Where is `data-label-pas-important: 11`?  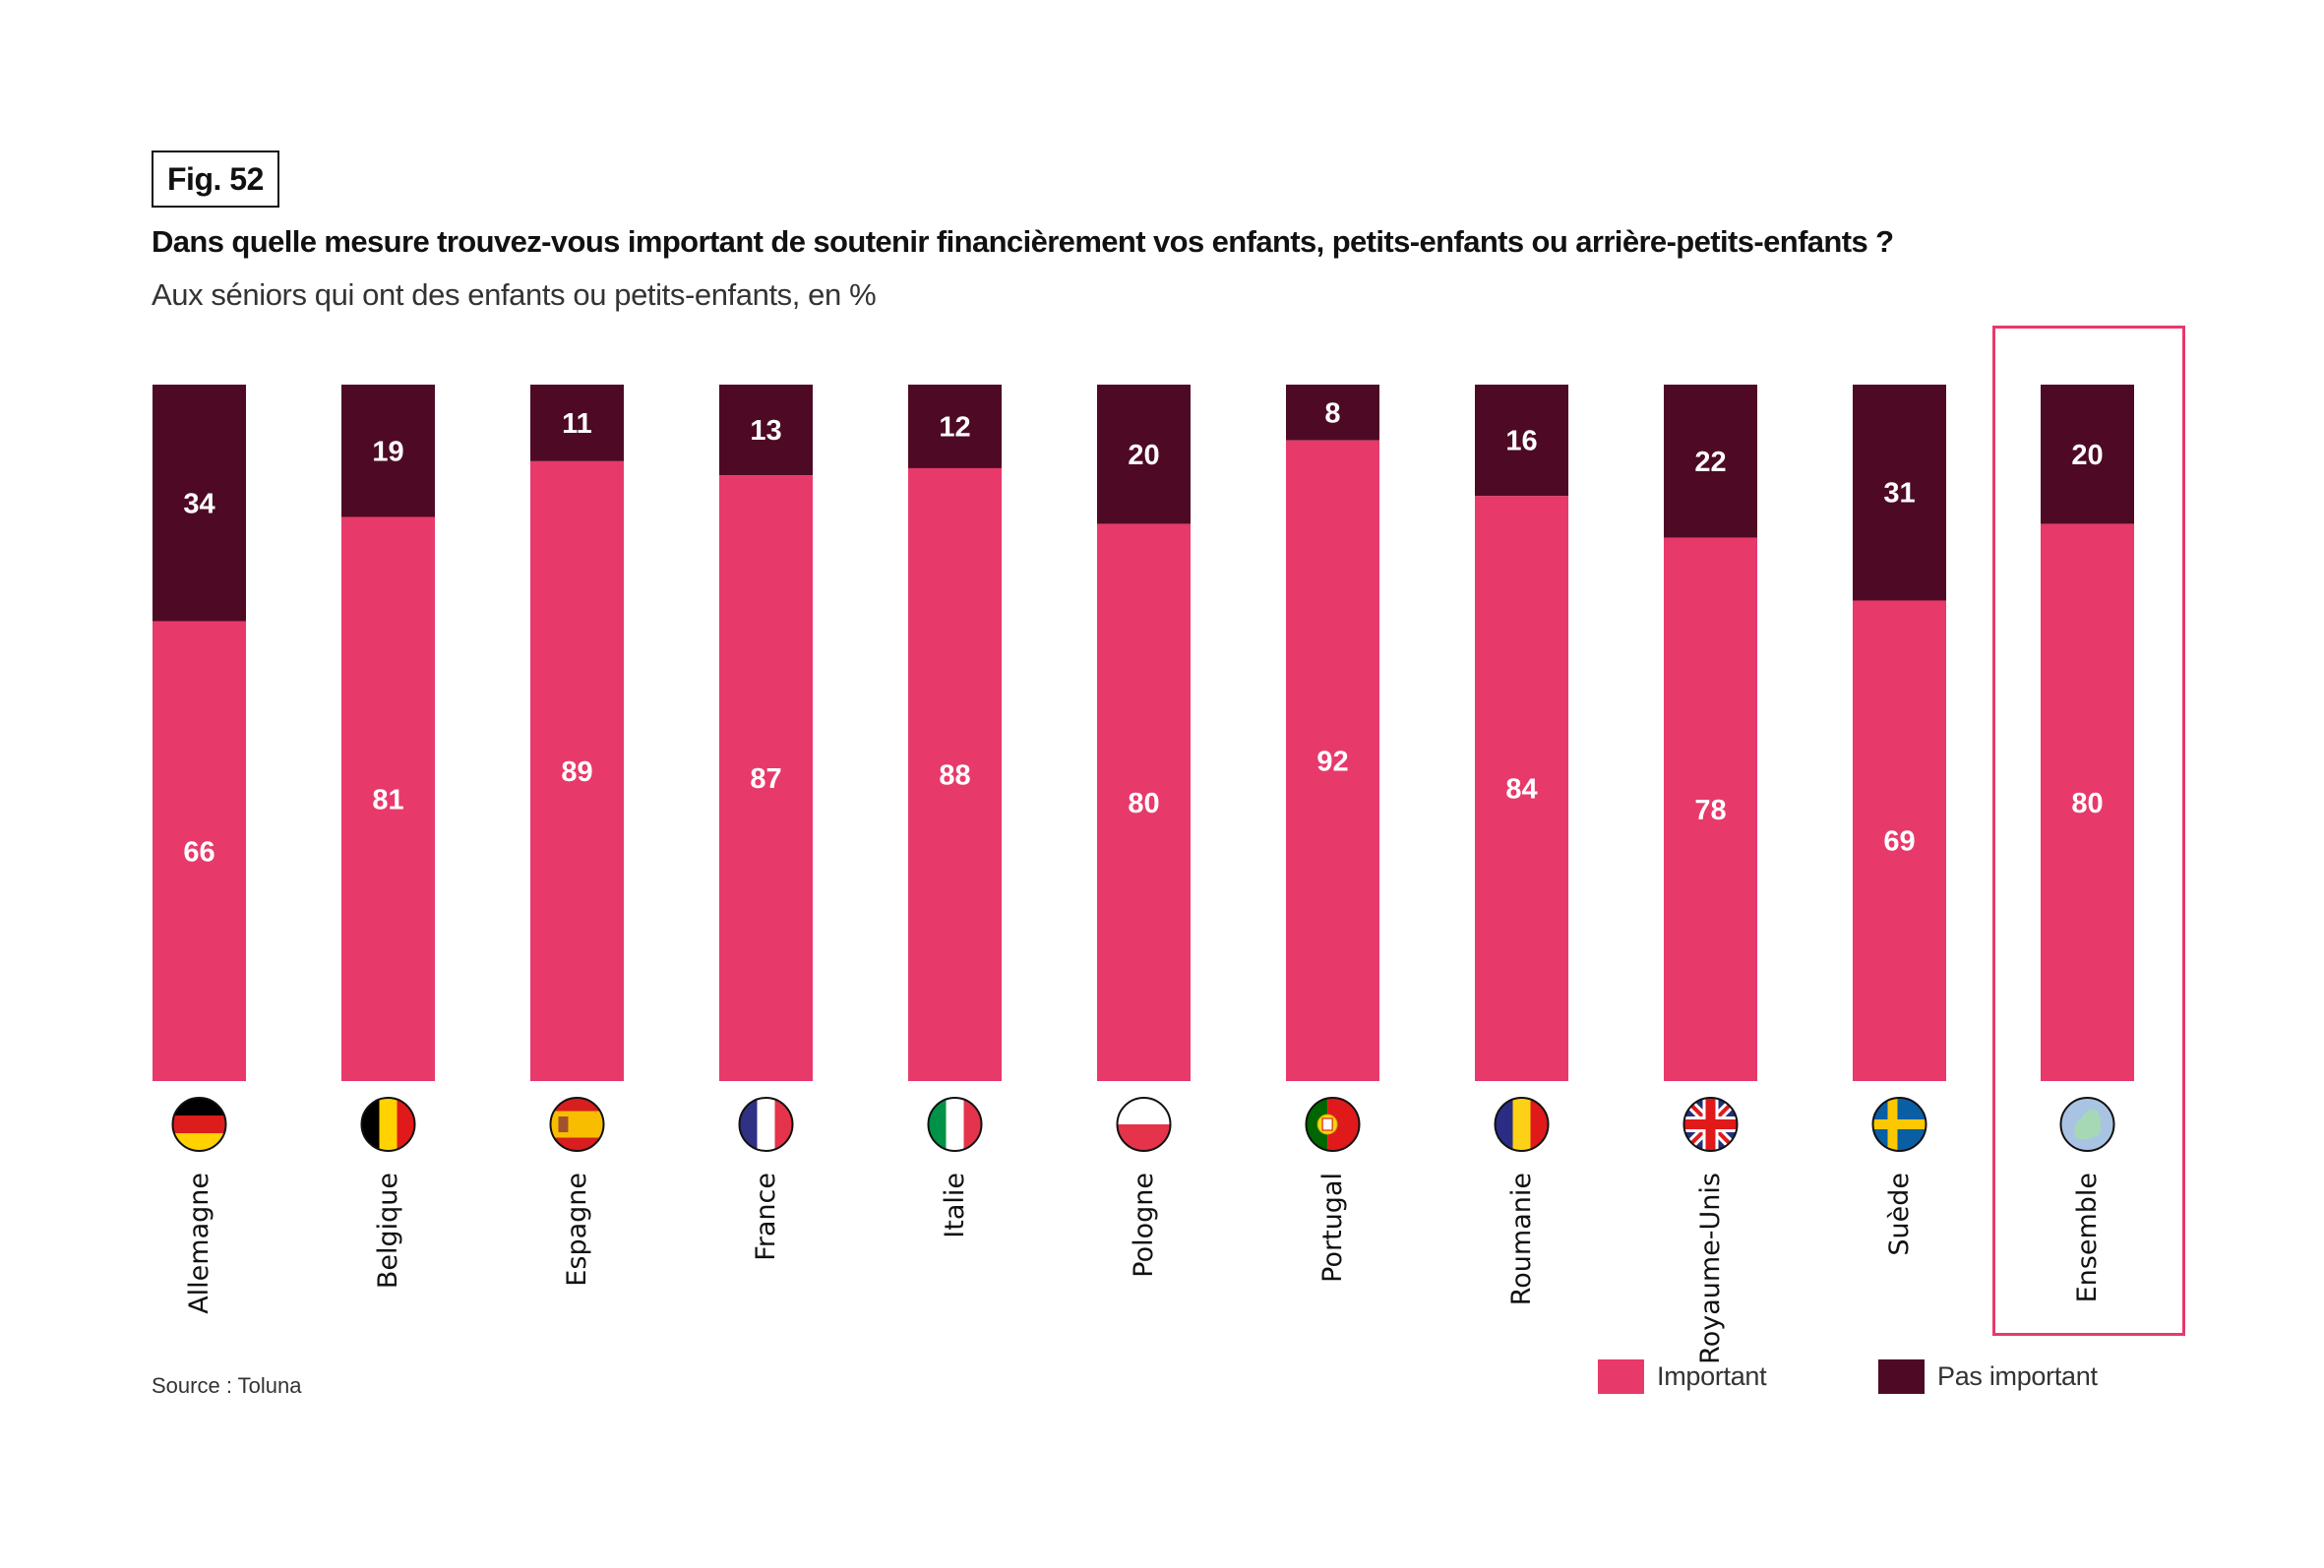
data-label-pas-important: 11 is located at coordinates (577, 424).